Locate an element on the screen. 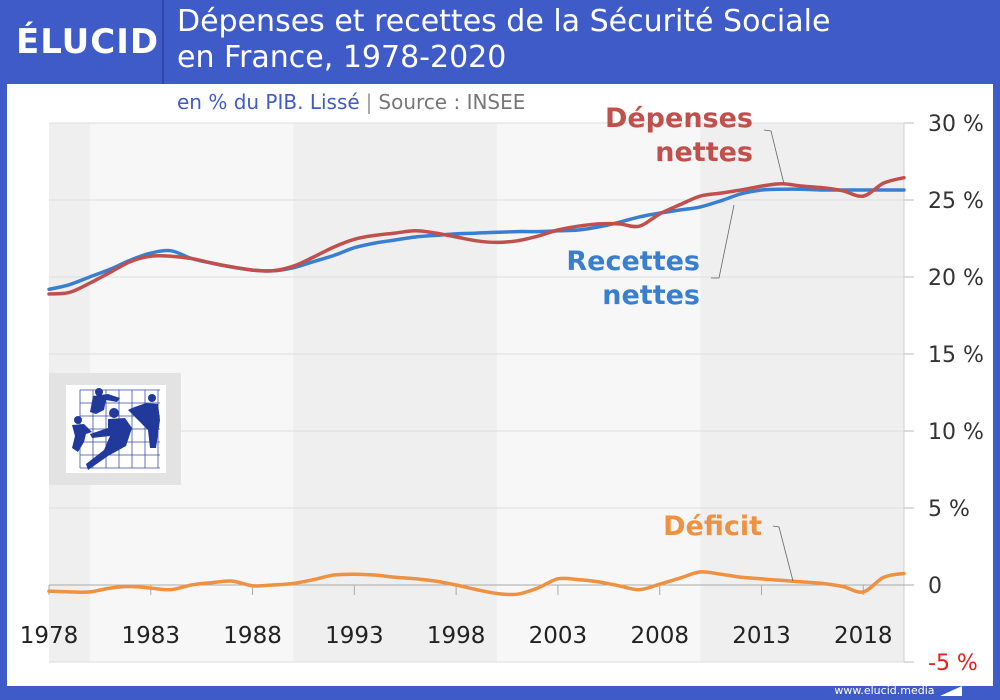 The width and height of the screenshot is (1000, 700). x-tick-label: 1988 is located at coordinates (252, 636).